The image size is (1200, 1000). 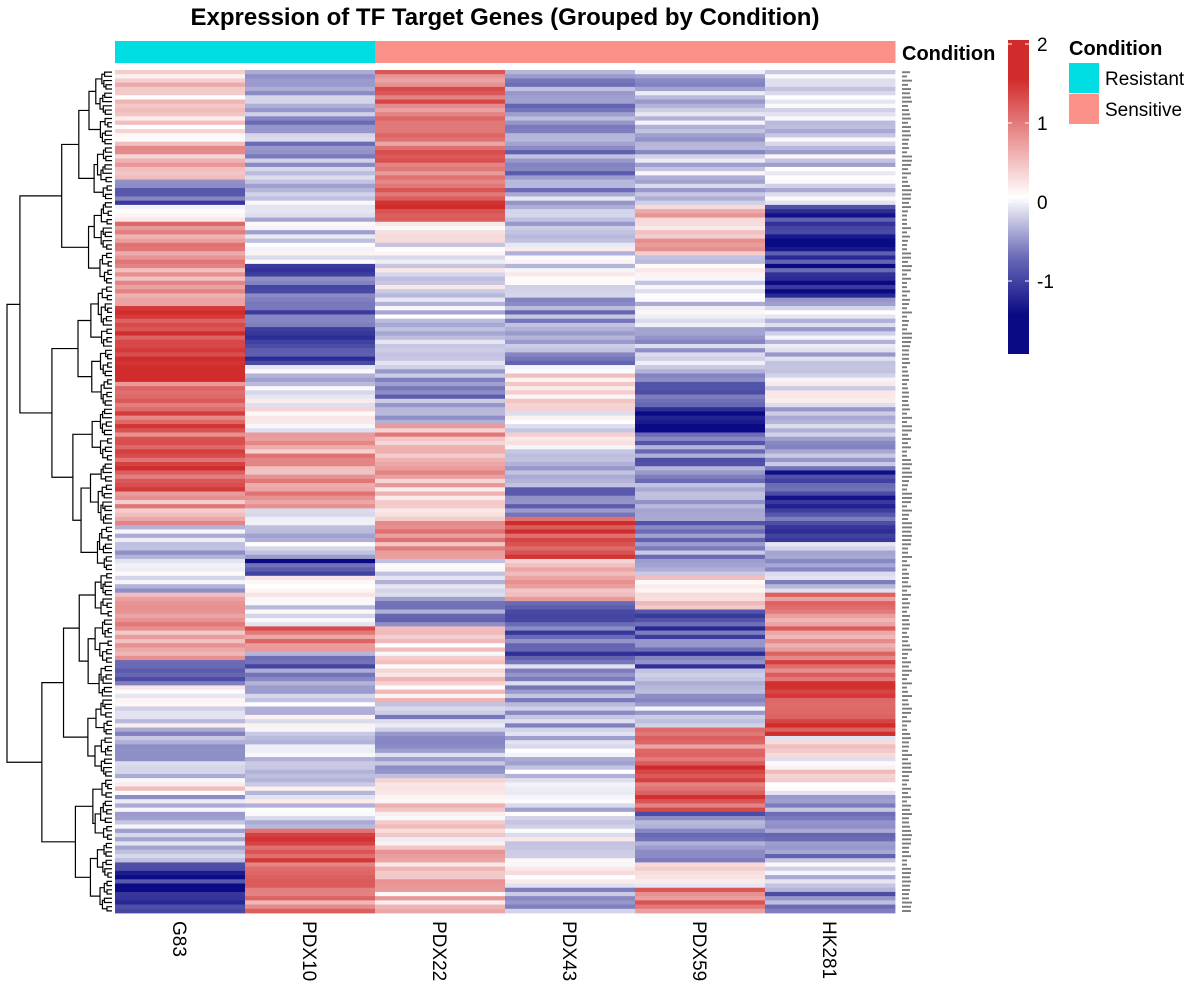 I want to click on annotation-cell-pdx43, so click(x=570, y=52).